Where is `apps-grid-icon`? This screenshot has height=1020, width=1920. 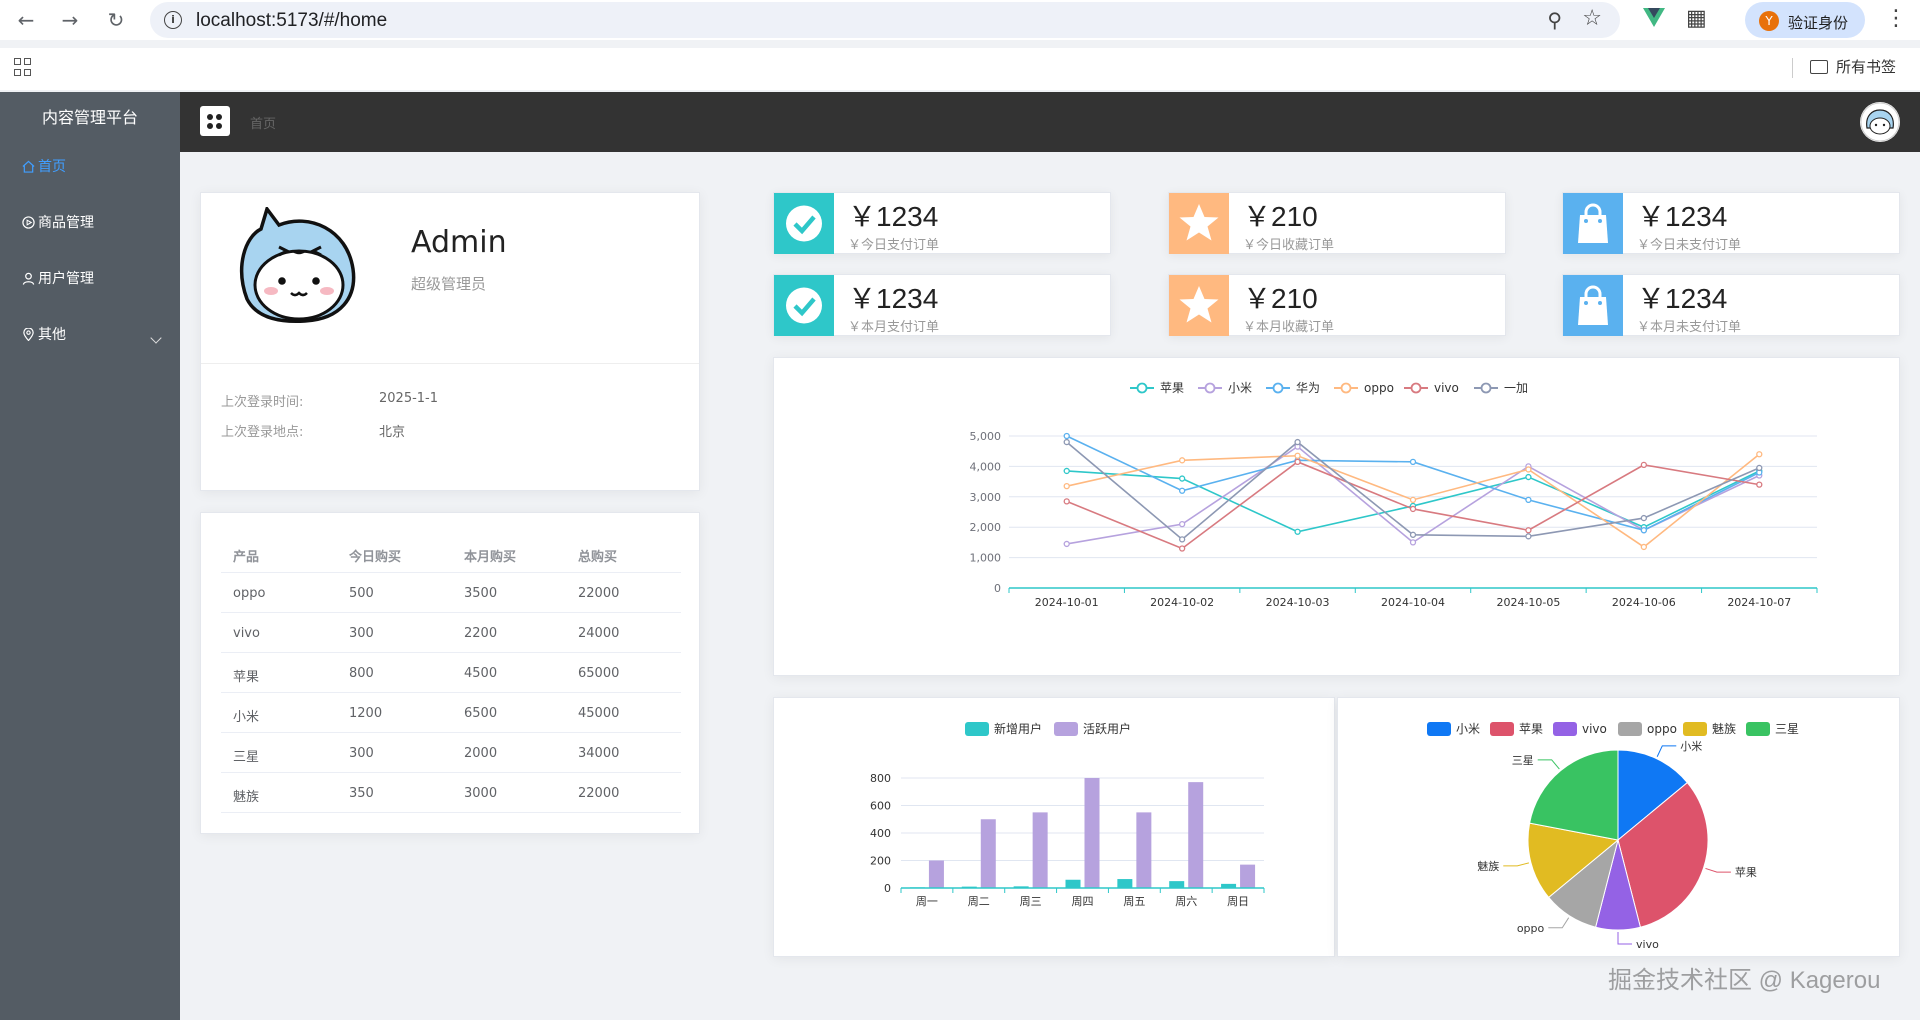
apps-grid-icon is located at coordinates (23, 67).